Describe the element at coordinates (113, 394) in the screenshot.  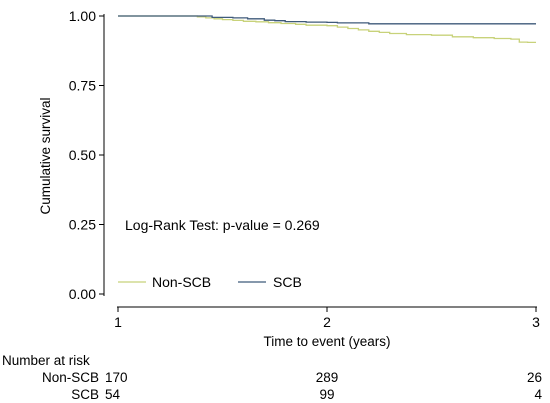
I see `risk-value: 54` at that location.